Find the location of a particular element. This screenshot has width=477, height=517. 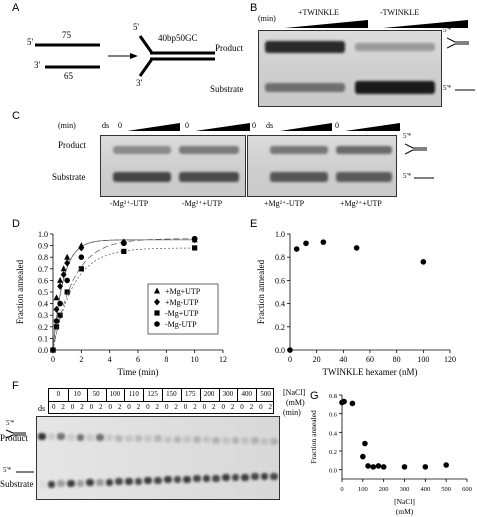

f-star-top: 5'* is located at coordinates (10, 423).